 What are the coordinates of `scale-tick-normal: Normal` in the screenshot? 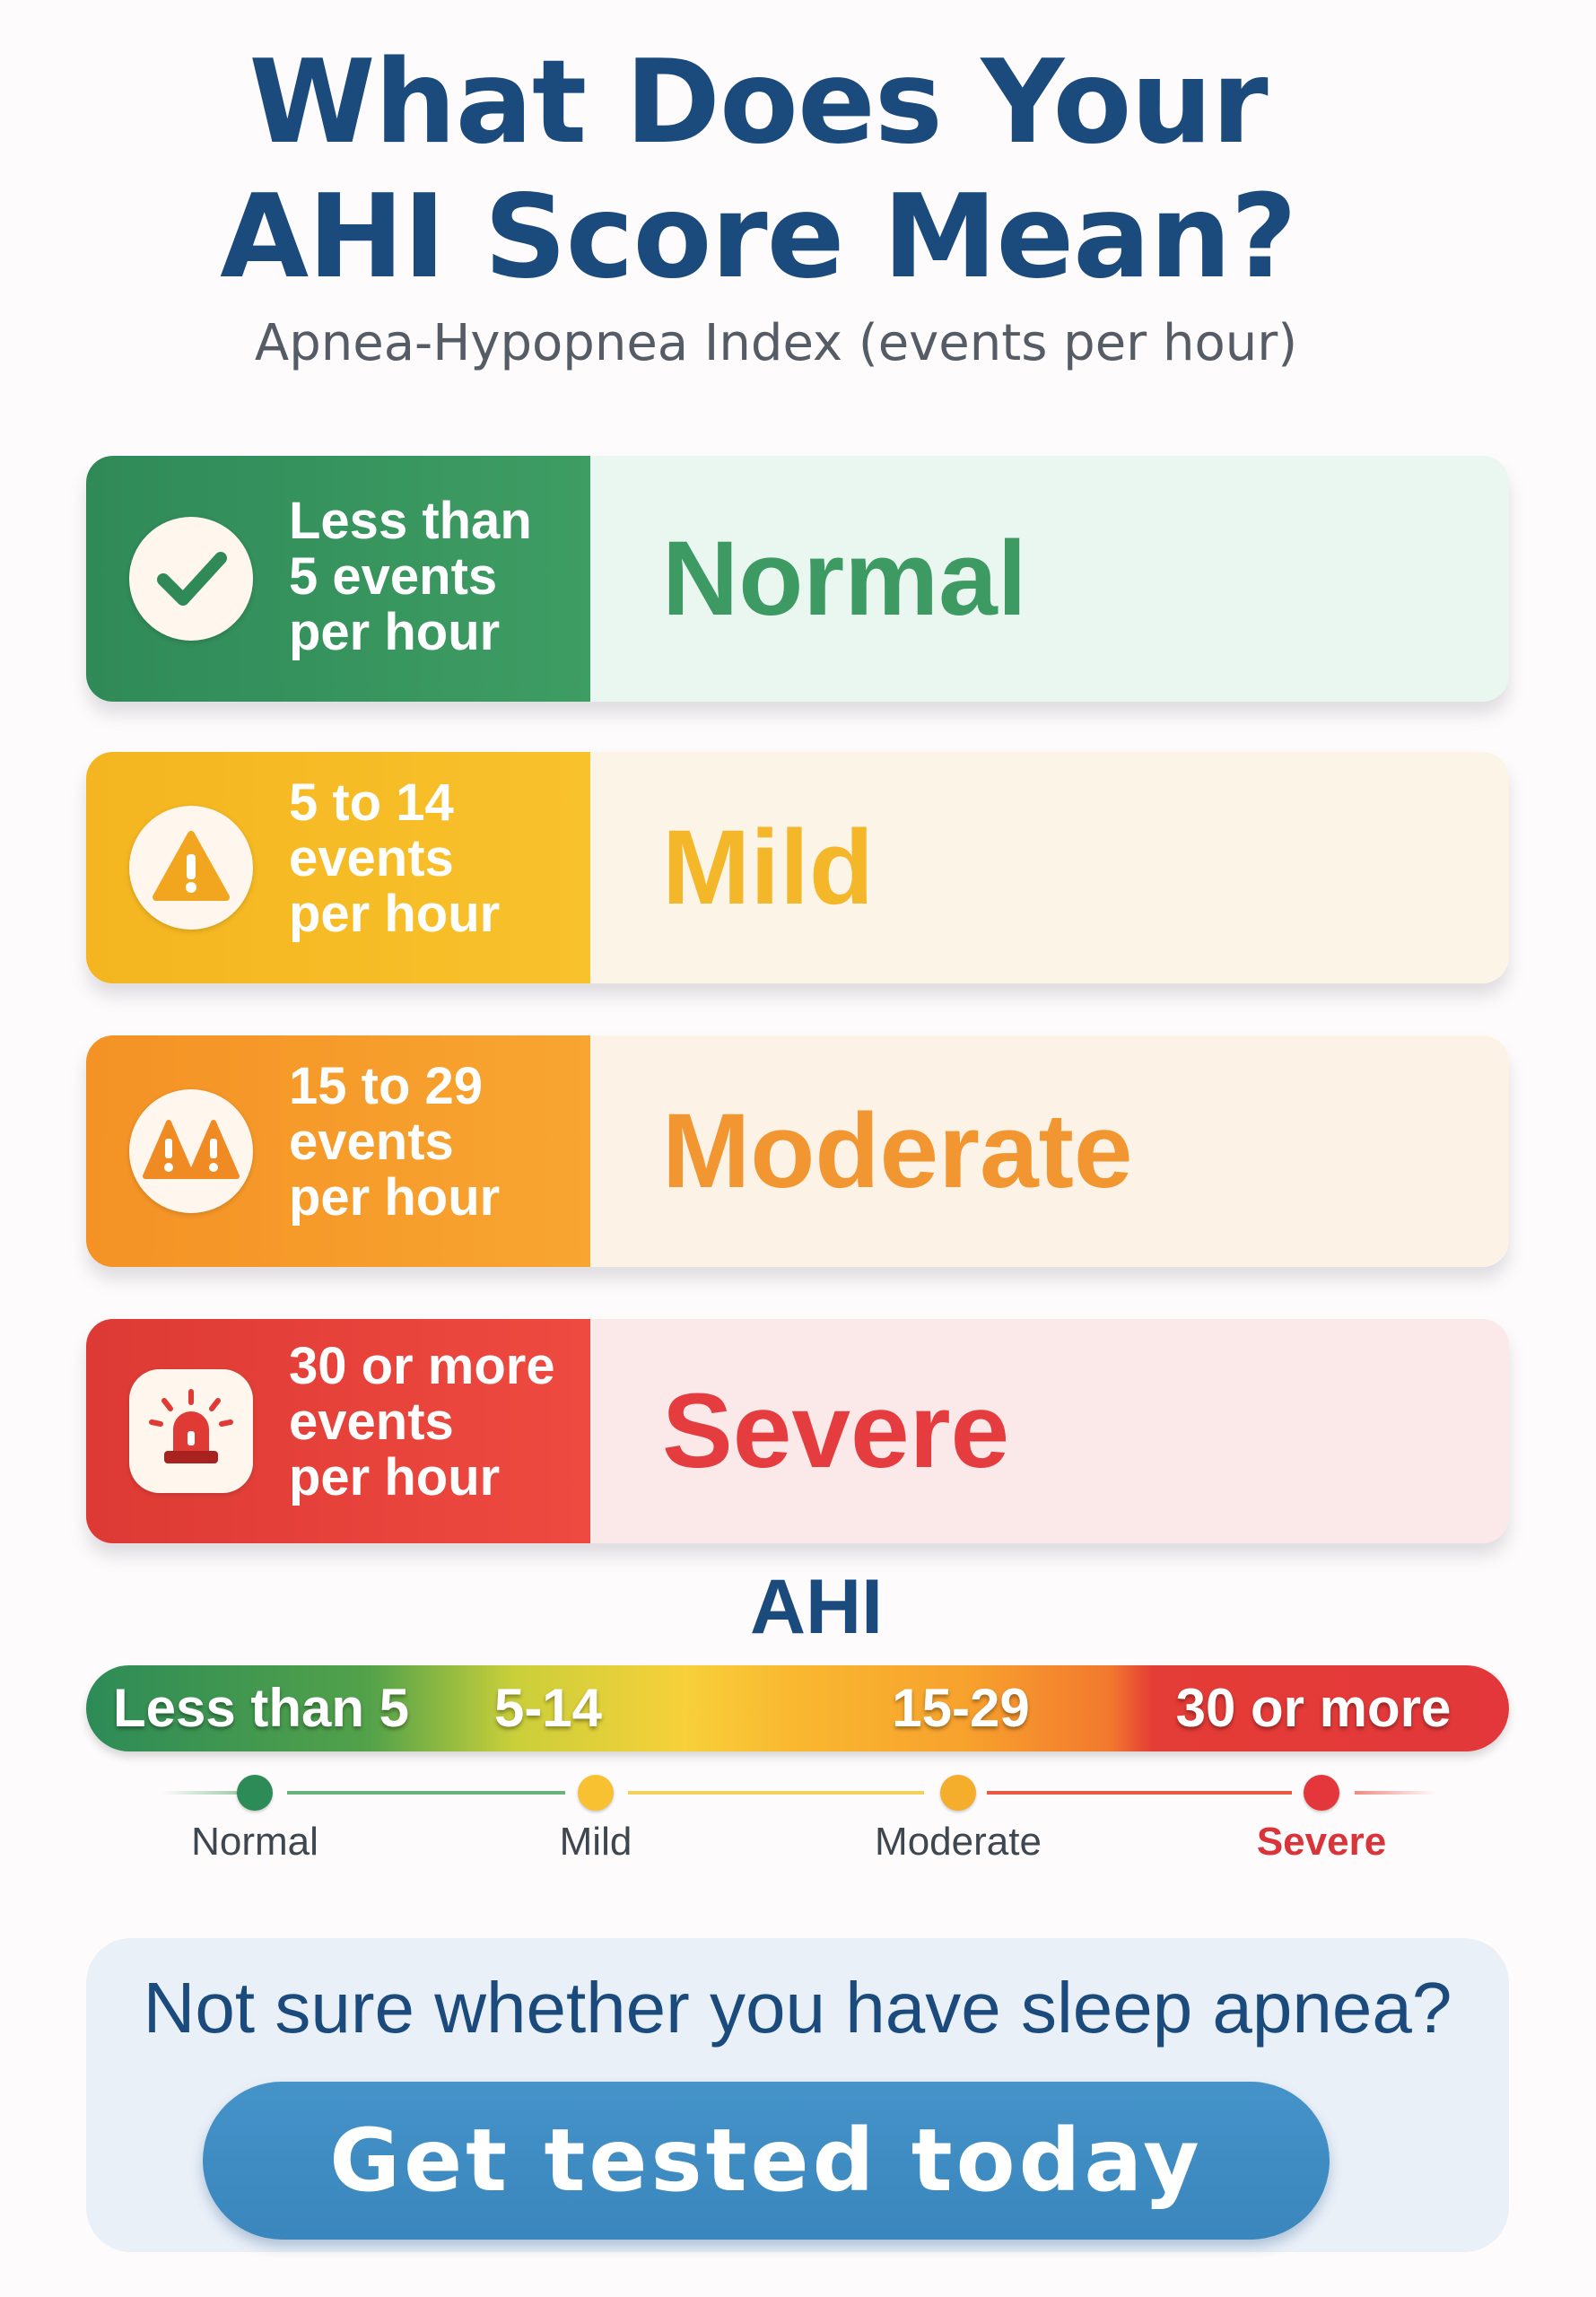 It's located at (254, 1842).